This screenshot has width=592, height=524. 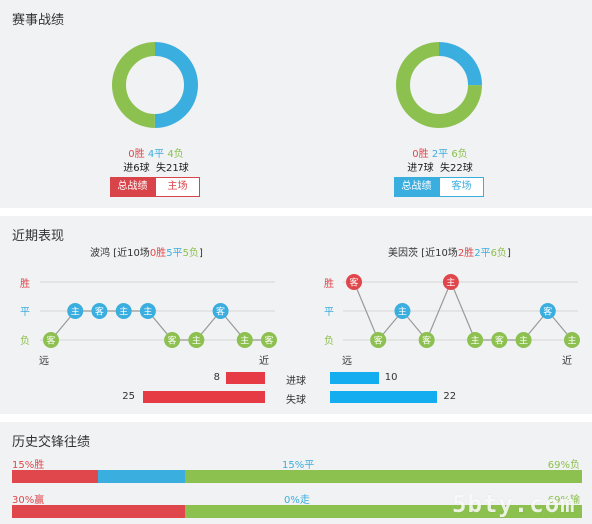 What do you see at coordinates (204, 397) in the screenshot?
I see `left-goals-against-bar` at bounding box center [204, 397].